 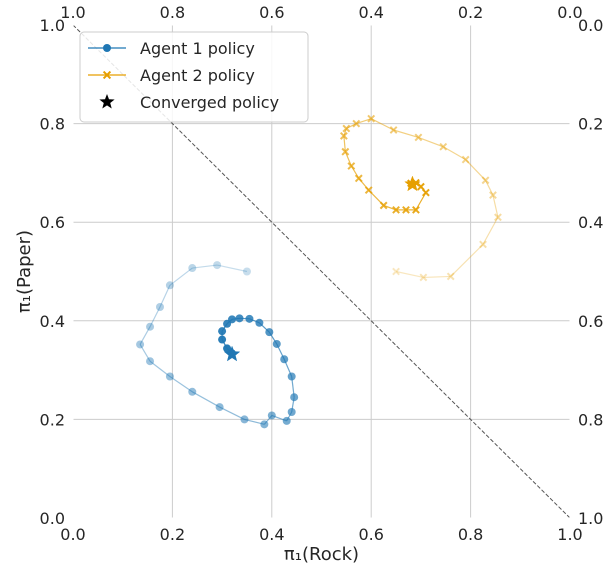 What do you see at coordinates (590, 124) in the screenshot?
I see `right-tick-label: 0.2` at bounding box center [590, 124].